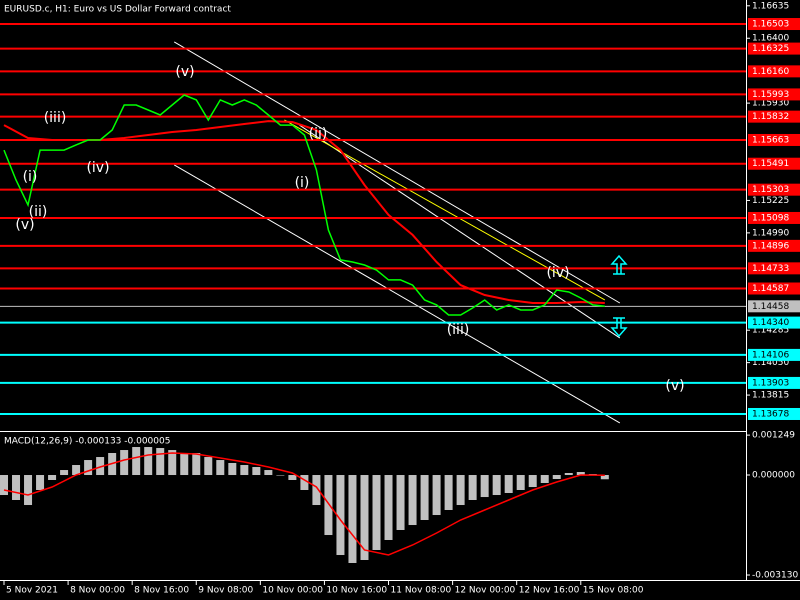  What do you see at coordinates (619, 264) in the screenshot?
I see `buy-arrow` at bounding box center [619, 264].